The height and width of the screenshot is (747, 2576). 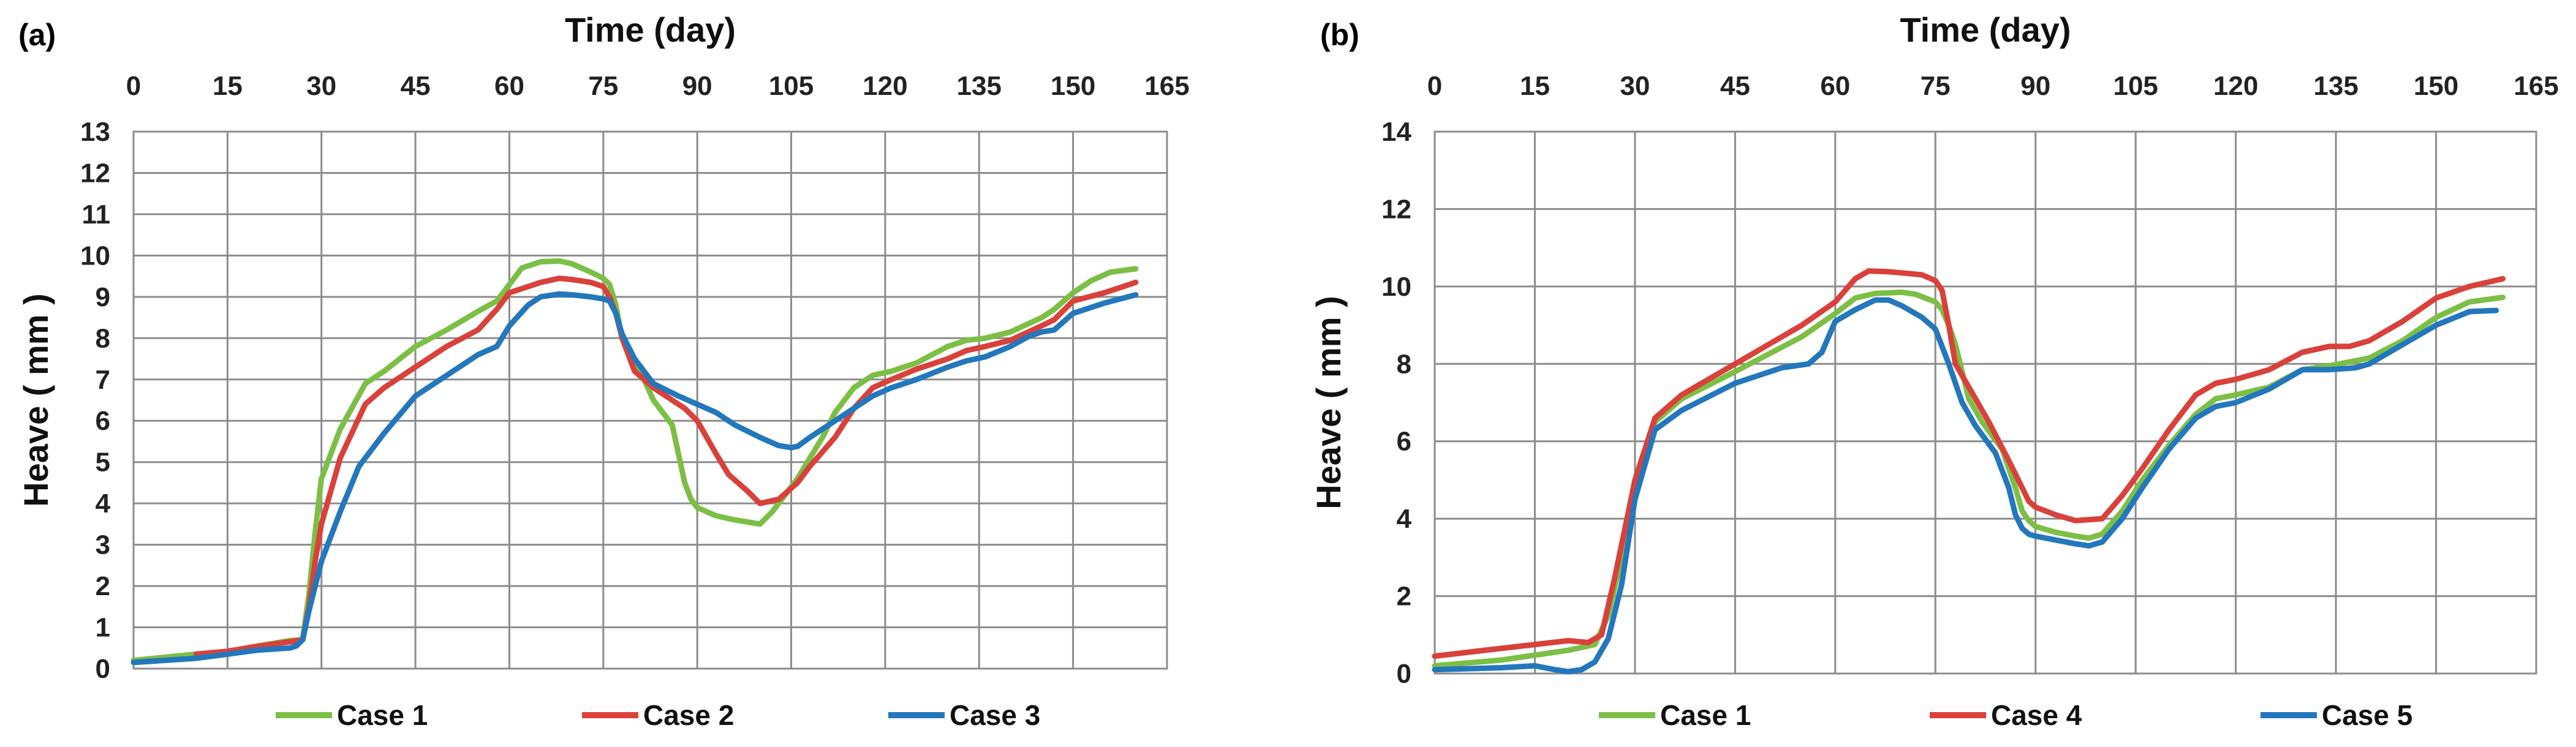 What do you see at coordinates (103, 545) in the screenshot?
I see `y-tick-label: 3` at bounding box center [103, 545].